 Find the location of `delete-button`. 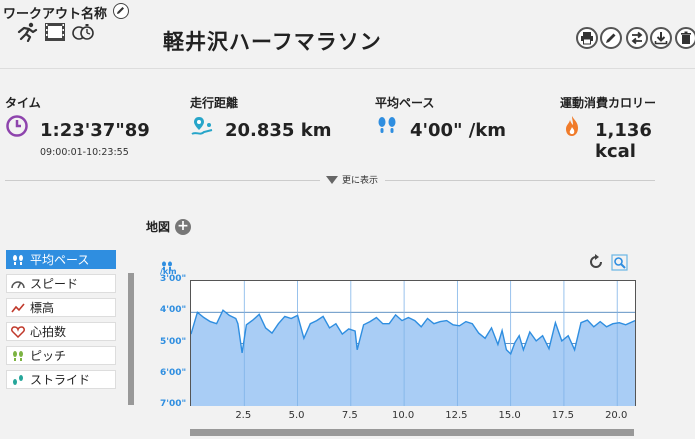

delete-button is located at coordinates (685, 38).